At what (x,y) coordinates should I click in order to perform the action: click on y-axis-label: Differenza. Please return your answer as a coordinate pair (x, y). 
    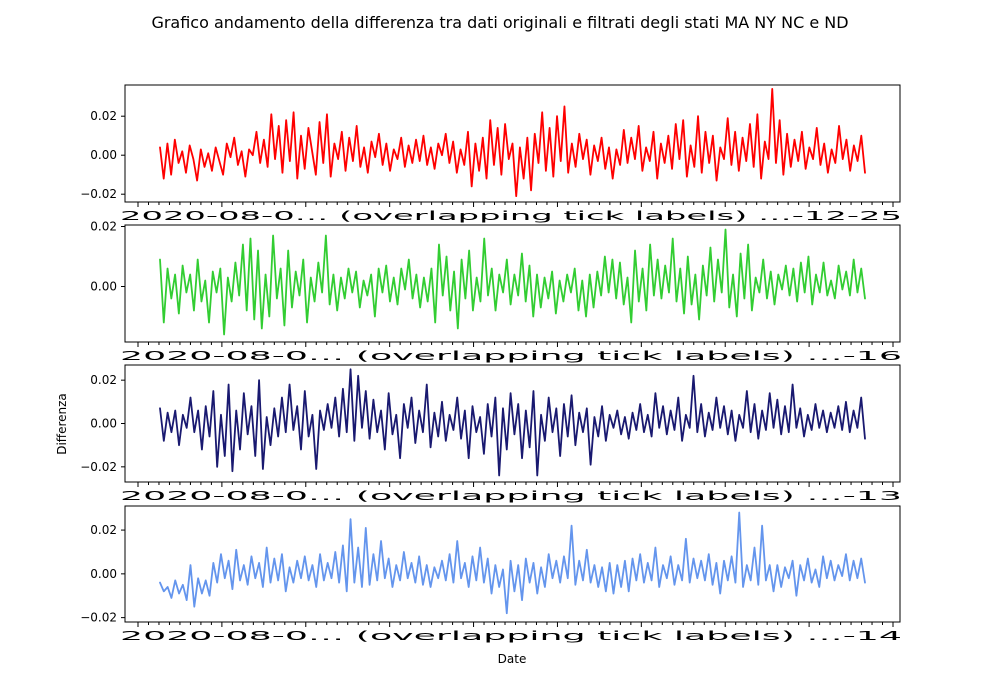
    Looking at the image, I should click on (62, 424).